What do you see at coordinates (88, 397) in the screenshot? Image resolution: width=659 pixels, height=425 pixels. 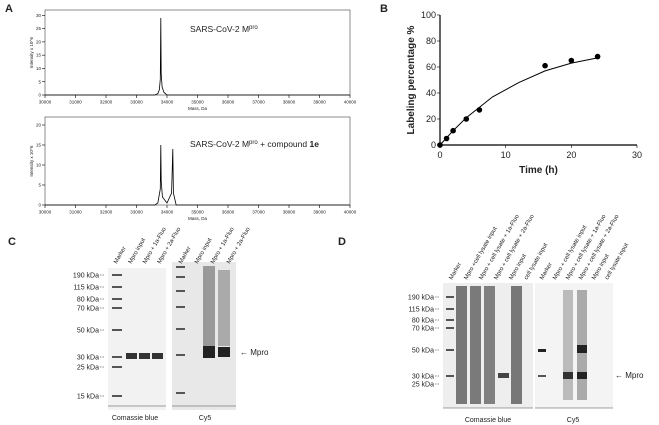 I see `mw-label: 15 kDa` at bounding box center [88, 397].